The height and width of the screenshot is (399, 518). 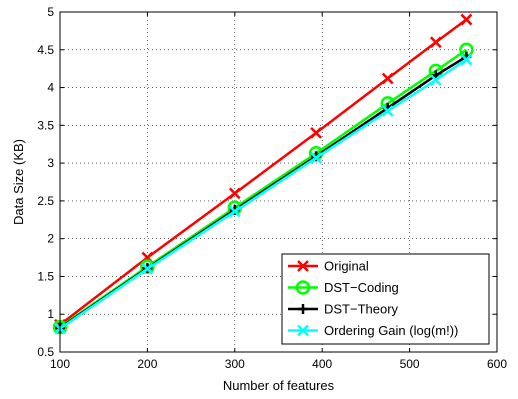 What do you see at coordinates (50, 239) in the screenshot?
I see `y-tick-label: 2` at bounding box center [50, 239].